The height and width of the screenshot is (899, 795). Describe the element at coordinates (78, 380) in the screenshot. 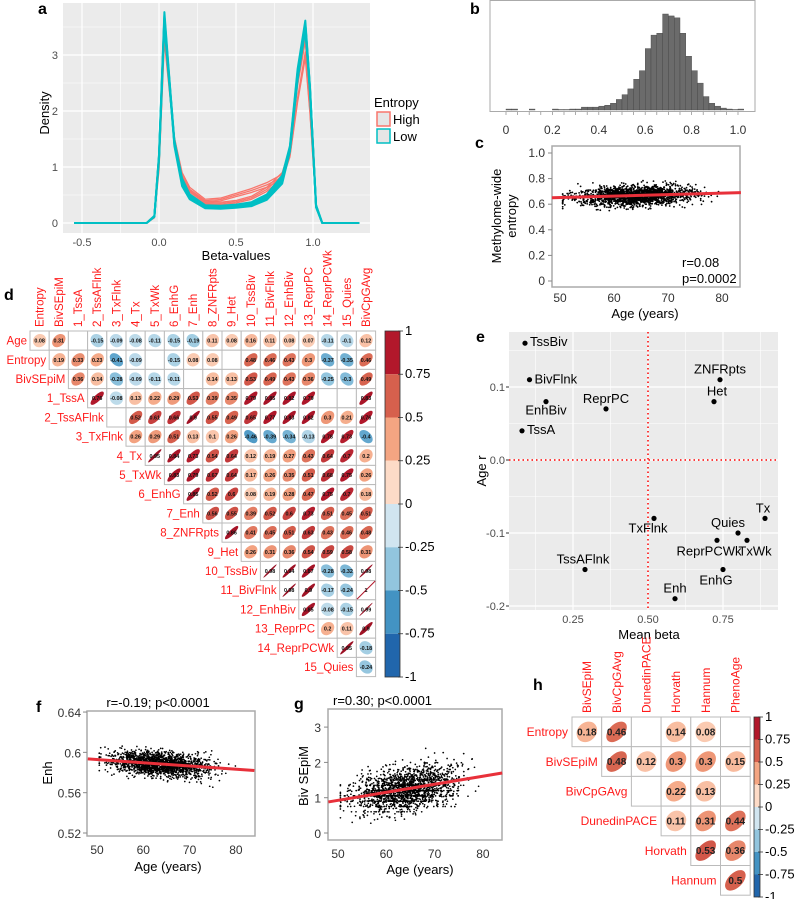

I see `correlation-value: 0.36` at that location.